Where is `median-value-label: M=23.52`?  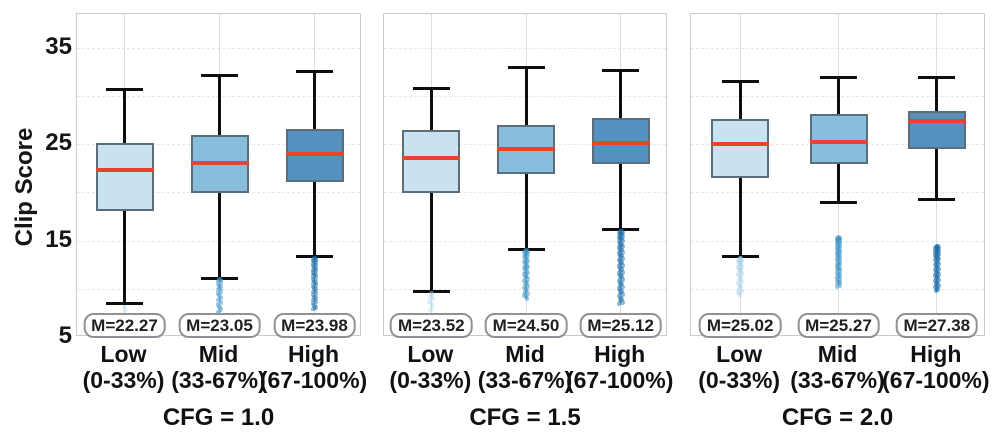
median-value-label: M=23.52 is located at coordinates (431, 325).